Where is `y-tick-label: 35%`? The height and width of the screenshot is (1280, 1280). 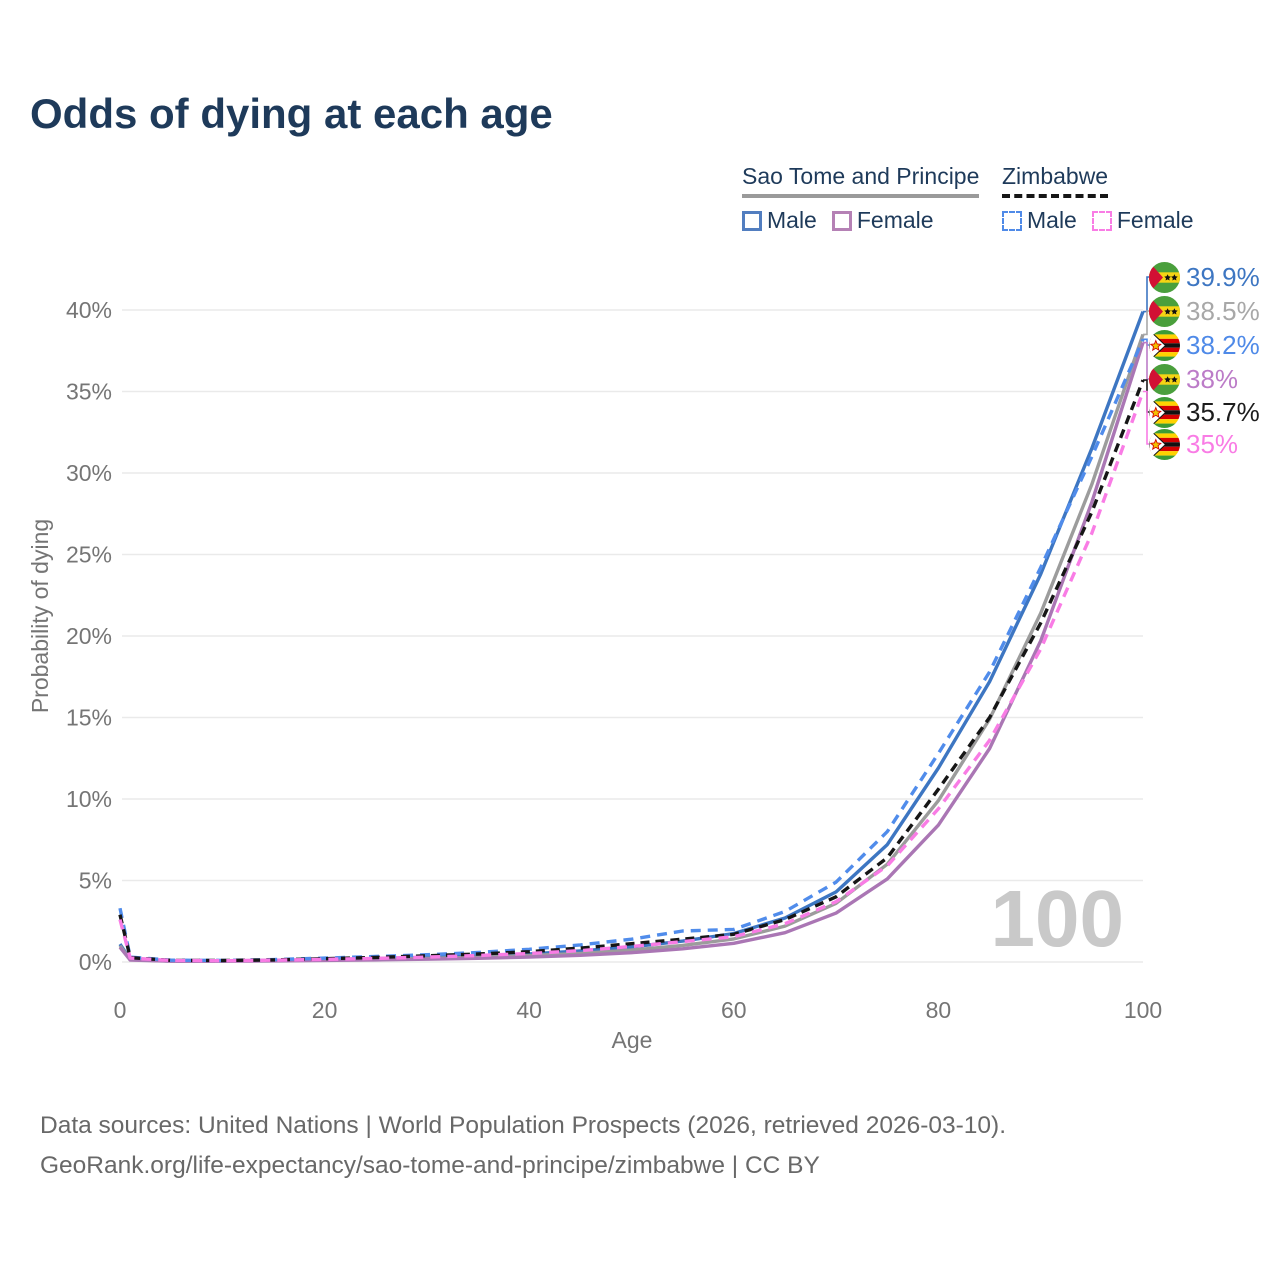
y-tick-label: 35% is located at coordinates (89, 392).